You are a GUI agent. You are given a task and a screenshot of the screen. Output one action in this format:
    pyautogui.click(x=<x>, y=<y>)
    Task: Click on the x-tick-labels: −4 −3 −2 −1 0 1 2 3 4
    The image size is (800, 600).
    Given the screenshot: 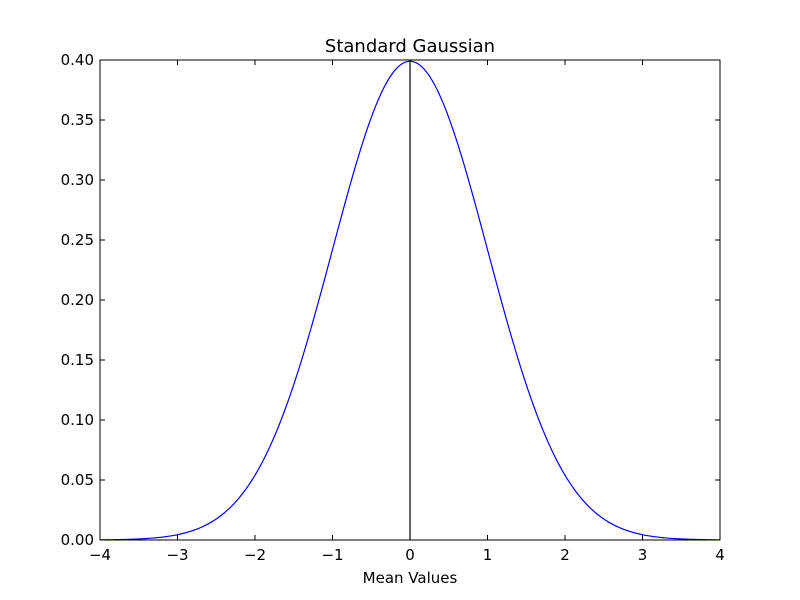 What is the action you would take?
    pyautogui.click(x=407, y=555)
    